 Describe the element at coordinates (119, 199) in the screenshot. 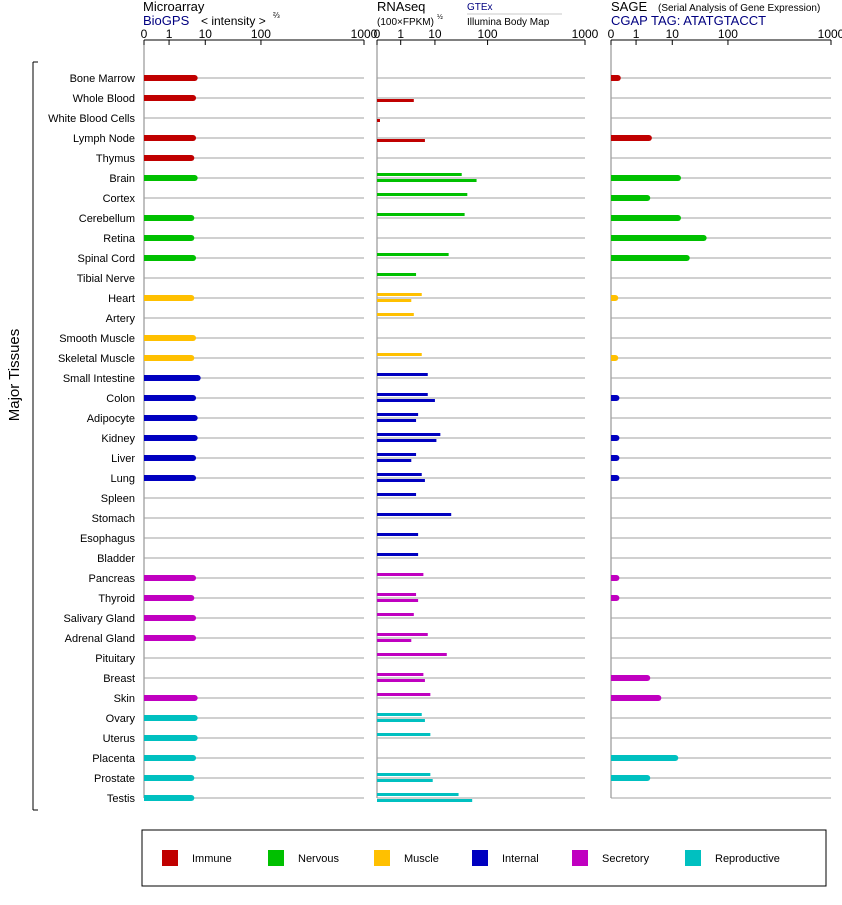

I see `tissue-label: Cortex` at that location.